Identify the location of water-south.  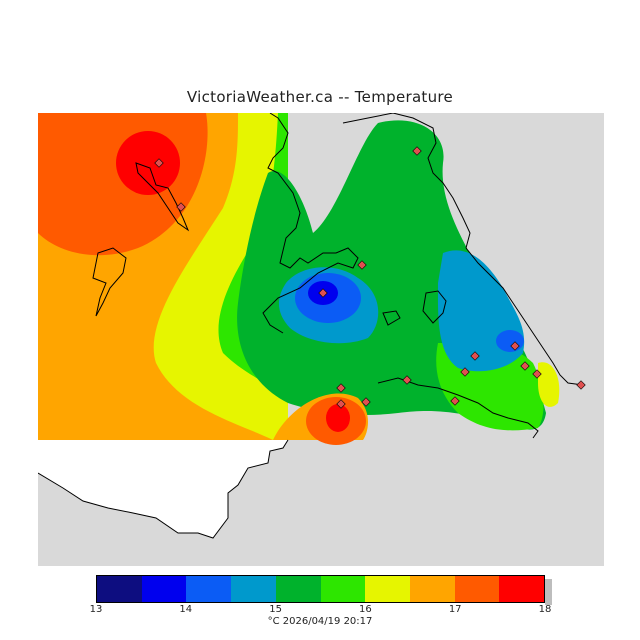
(163, 489).